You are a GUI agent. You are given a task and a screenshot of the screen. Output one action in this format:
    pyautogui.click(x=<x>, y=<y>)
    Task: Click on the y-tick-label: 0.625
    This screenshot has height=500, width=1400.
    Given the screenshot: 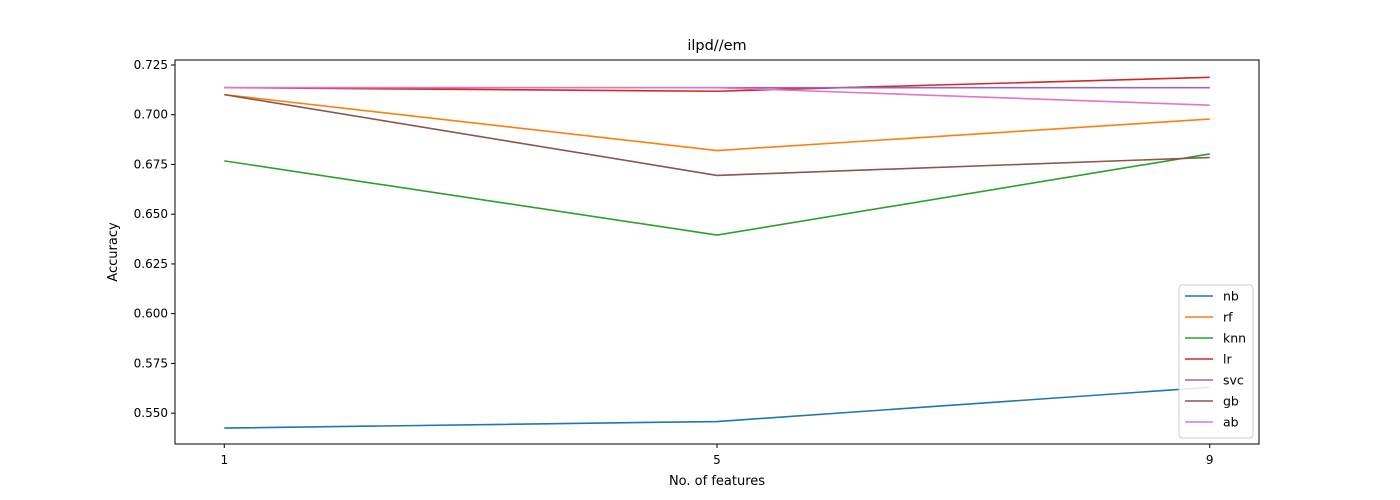 What is the action you would take?
    pyautogui.click(x=151, y=264)
    